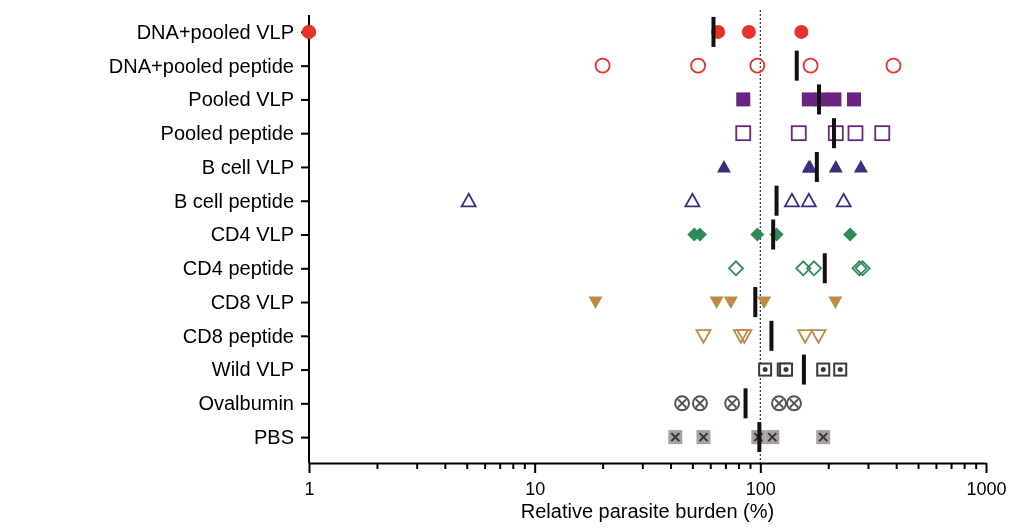 This screenshot has height=528, width=1011. I want to click on y-tick-label: B cell peptide, so click(233, 200).